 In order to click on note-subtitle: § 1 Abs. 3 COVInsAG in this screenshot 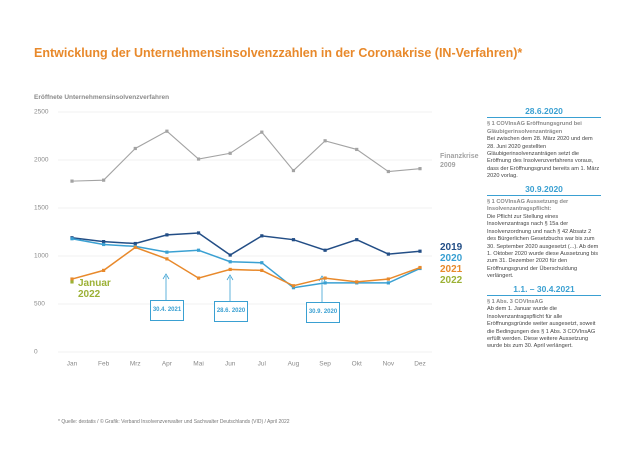, I will do `click(515, 301)`.